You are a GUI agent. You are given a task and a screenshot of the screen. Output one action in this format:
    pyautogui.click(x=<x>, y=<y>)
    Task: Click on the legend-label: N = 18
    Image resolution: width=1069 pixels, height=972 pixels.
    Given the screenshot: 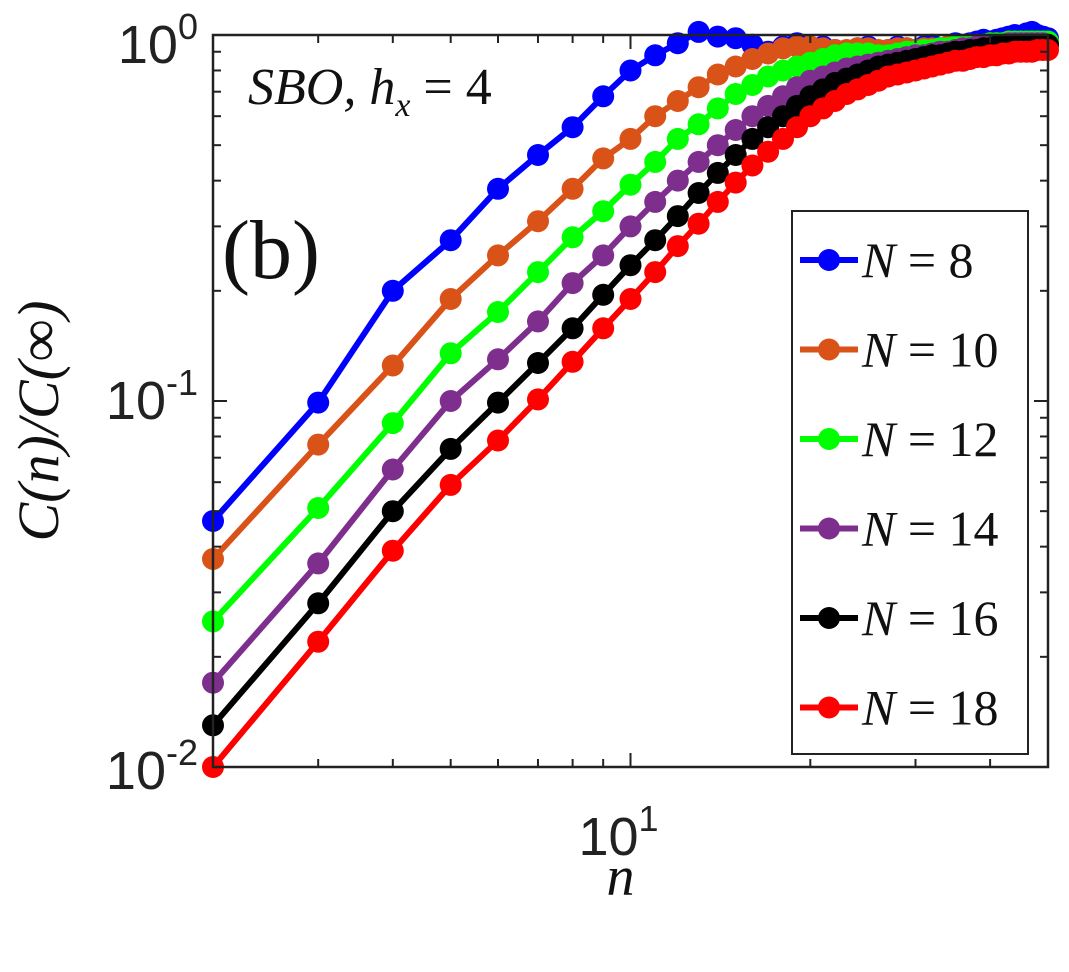 What is the action you would take?
    pyautogui.click(x=930, y=708)
    